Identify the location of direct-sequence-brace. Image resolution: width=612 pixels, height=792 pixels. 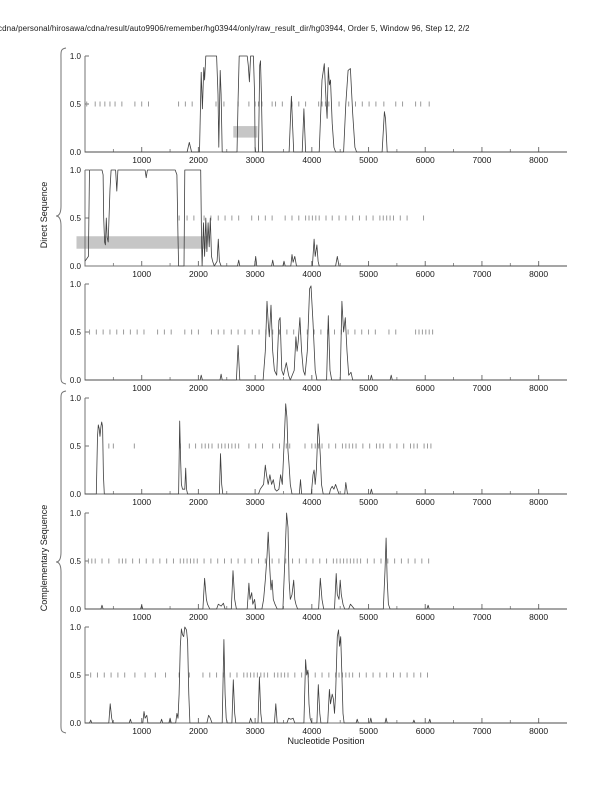
(61, 216).